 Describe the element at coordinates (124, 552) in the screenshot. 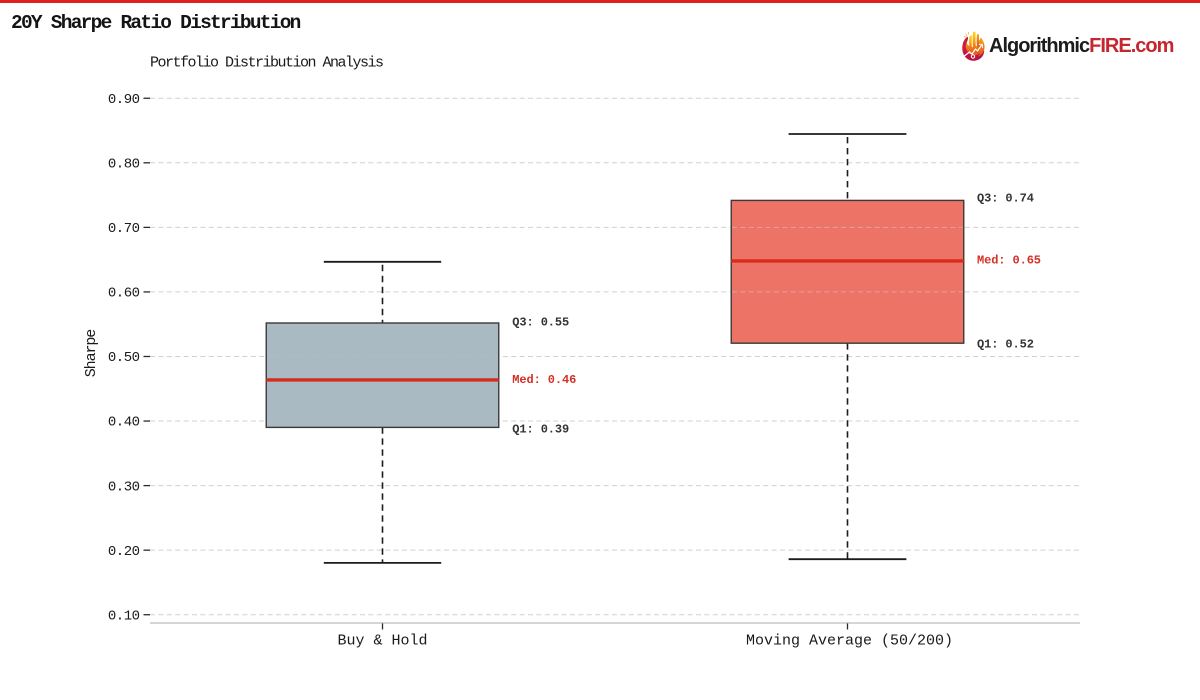

I see `svg-text: 0.20` at that location.